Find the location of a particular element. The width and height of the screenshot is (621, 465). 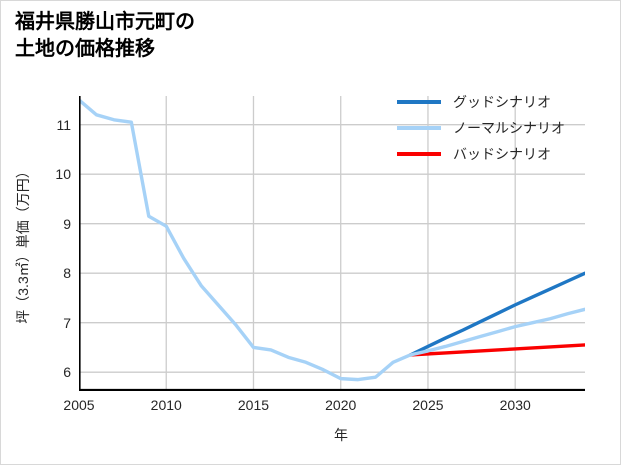

chart-legend: グッドシナリオ ノーマルシナリオ バッドシナリオ is located at coordinates (502, 128).